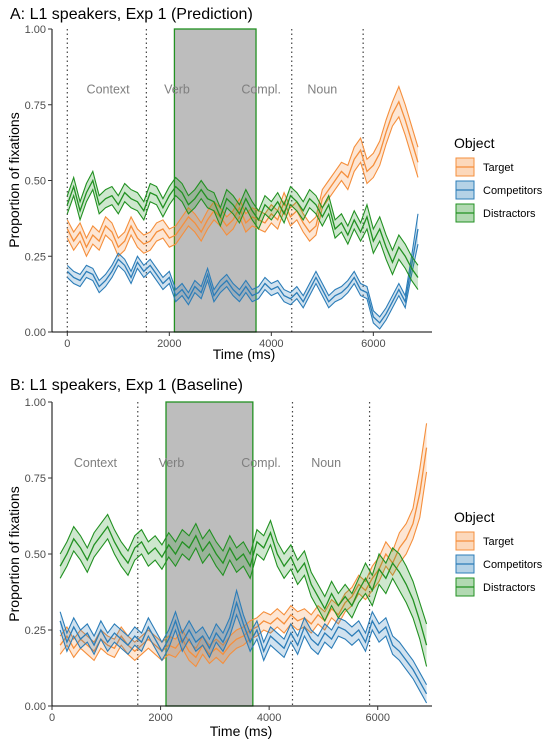 The image size is (550, 742). I want to click on ci-band-target, so click(242, 171).